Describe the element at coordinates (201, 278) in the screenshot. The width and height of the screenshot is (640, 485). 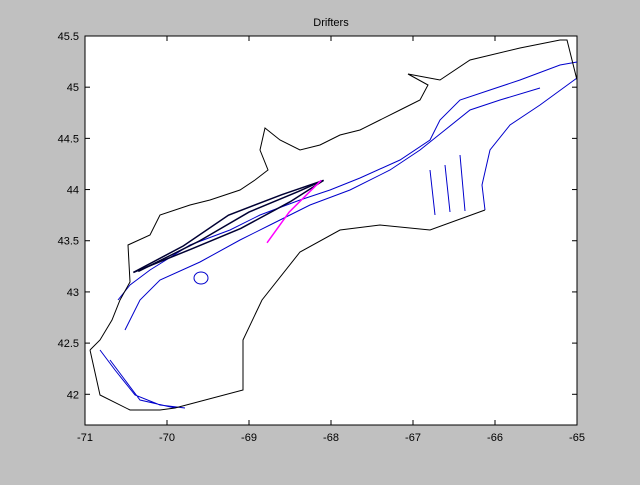
I see `depth-contour` at that location.